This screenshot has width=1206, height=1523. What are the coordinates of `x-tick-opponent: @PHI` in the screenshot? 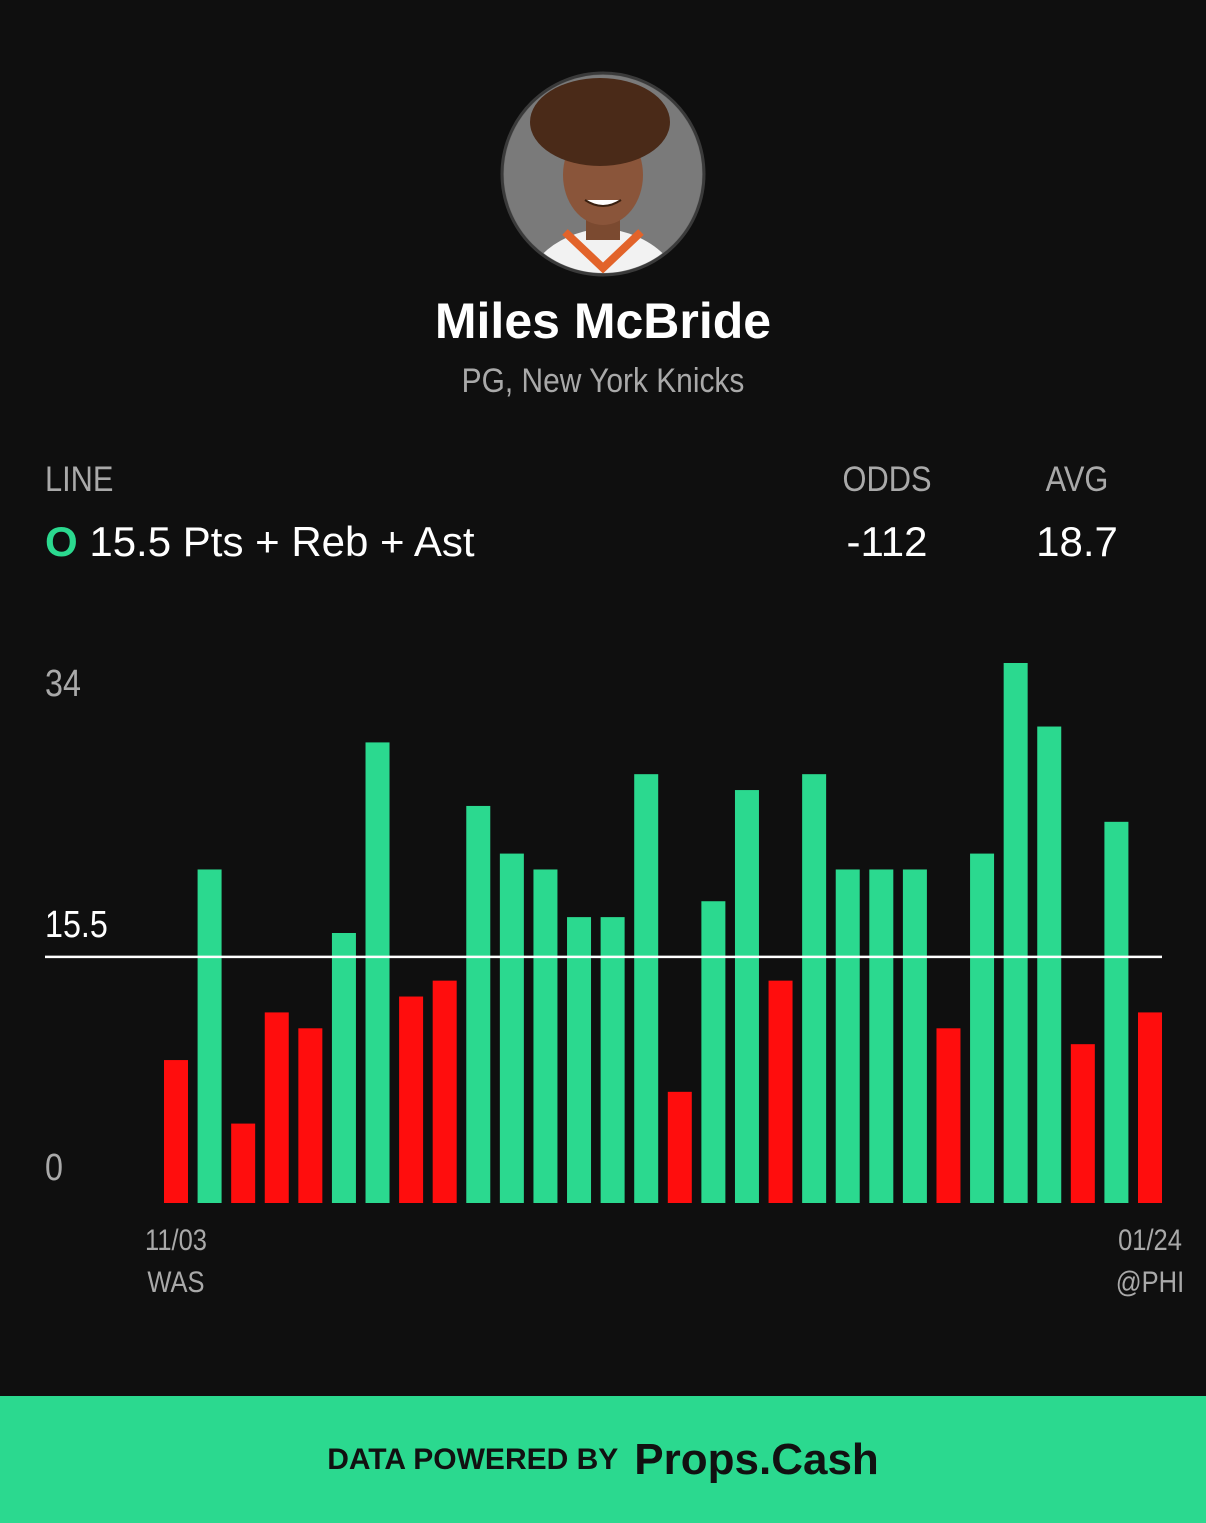 It's located at (1150, 1281).